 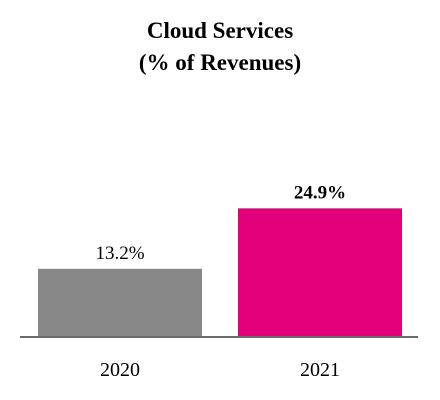 I want to click on chart-title: Cloud Services, so click(x=220, y=30).